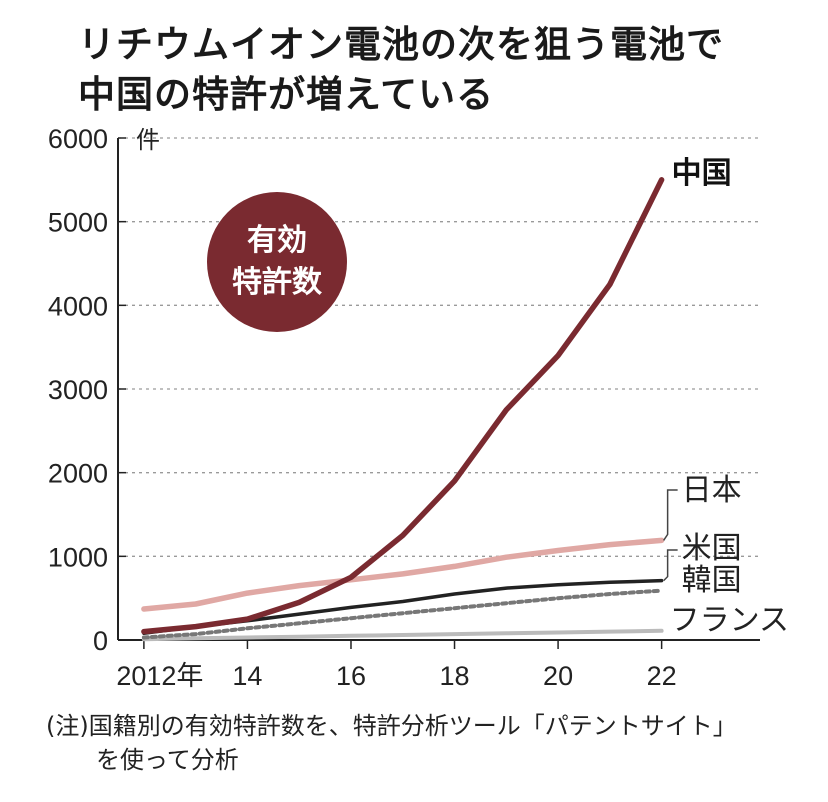 The image size is (828, 802). Describe the element at coordinates (159, 676) in the screenshot. I see `x-tick-label: 2012年` at that location.